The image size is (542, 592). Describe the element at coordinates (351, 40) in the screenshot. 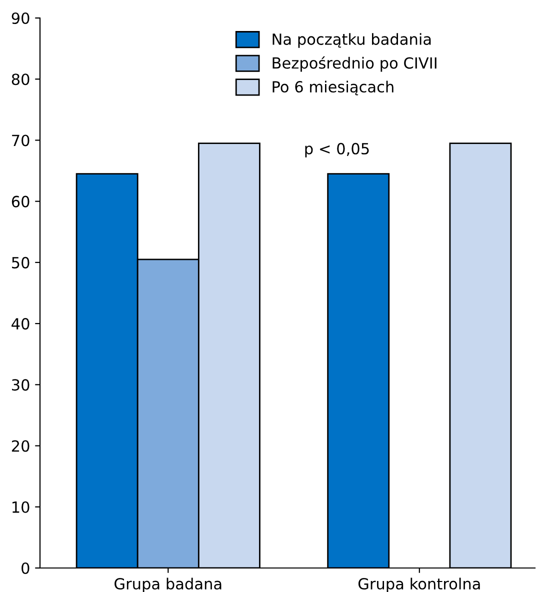

I see `legend-label: Na początku badania` at that location.